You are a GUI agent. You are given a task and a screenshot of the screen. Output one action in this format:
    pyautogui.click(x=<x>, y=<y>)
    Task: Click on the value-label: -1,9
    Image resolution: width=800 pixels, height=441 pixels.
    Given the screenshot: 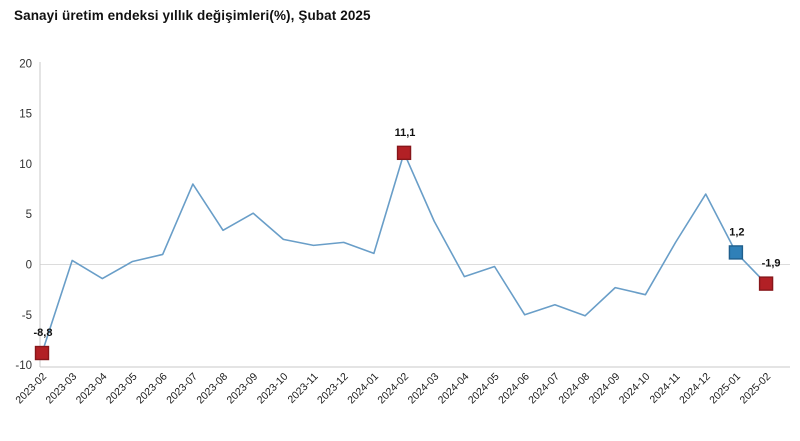 What is the action you would take?
    pyautogui.click(x=771, y=264)
    